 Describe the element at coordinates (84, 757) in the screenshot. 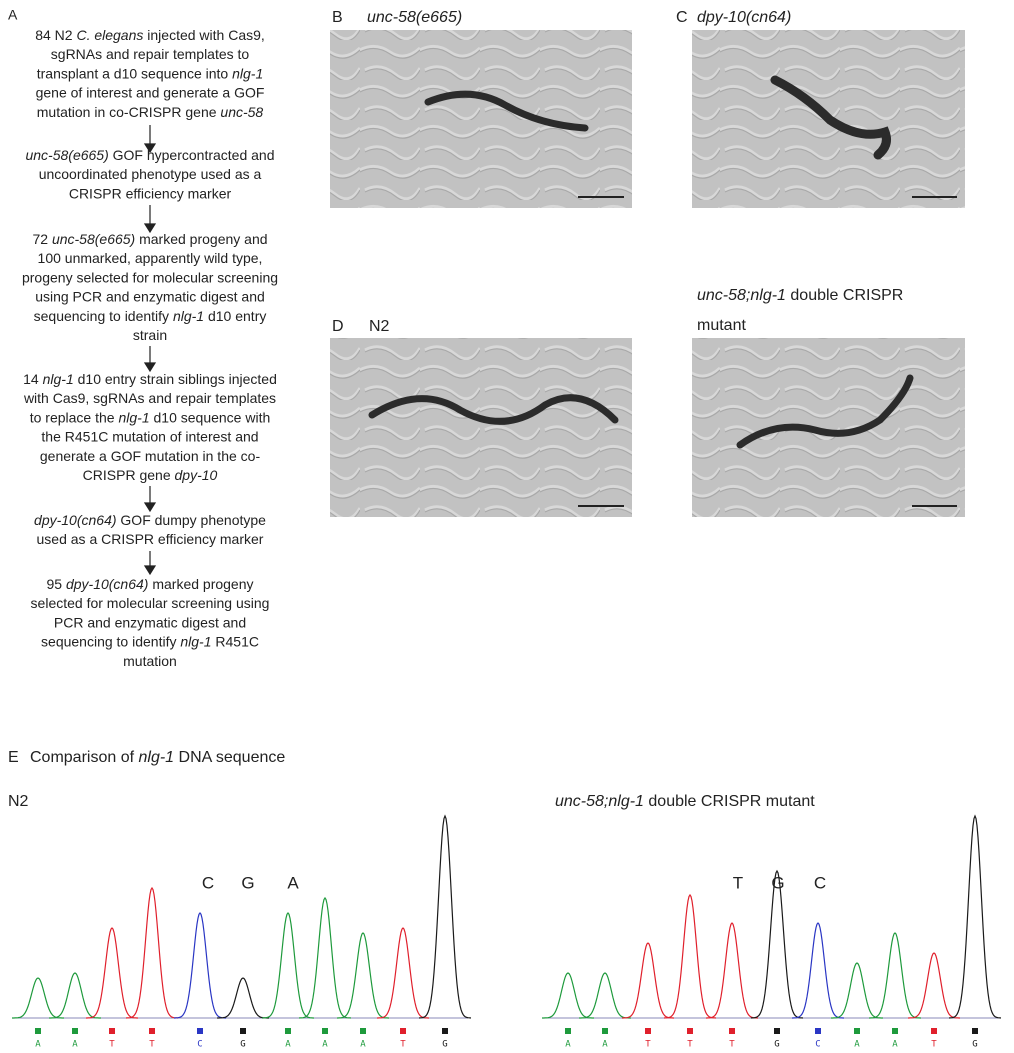

I see `text-run: Comparison of` at that location.